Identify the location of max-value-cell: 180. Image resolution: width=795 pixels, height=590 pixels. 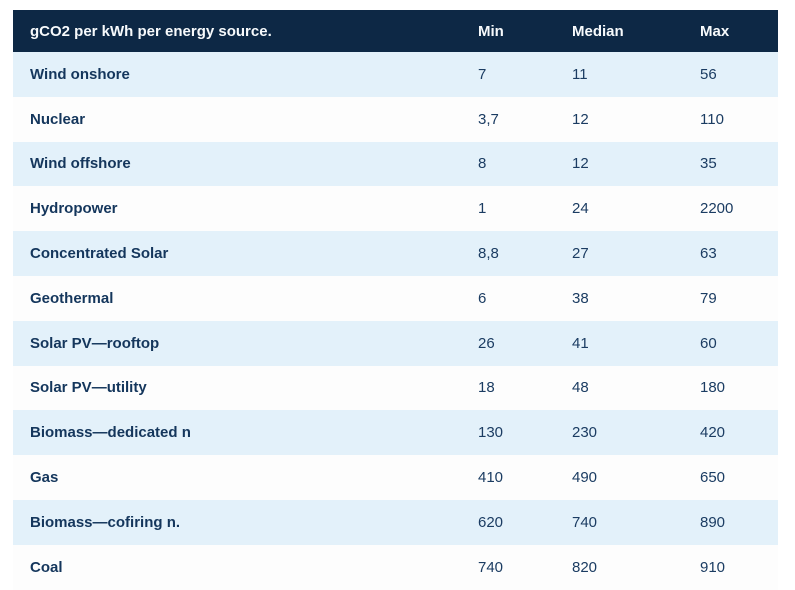
(713, 388).